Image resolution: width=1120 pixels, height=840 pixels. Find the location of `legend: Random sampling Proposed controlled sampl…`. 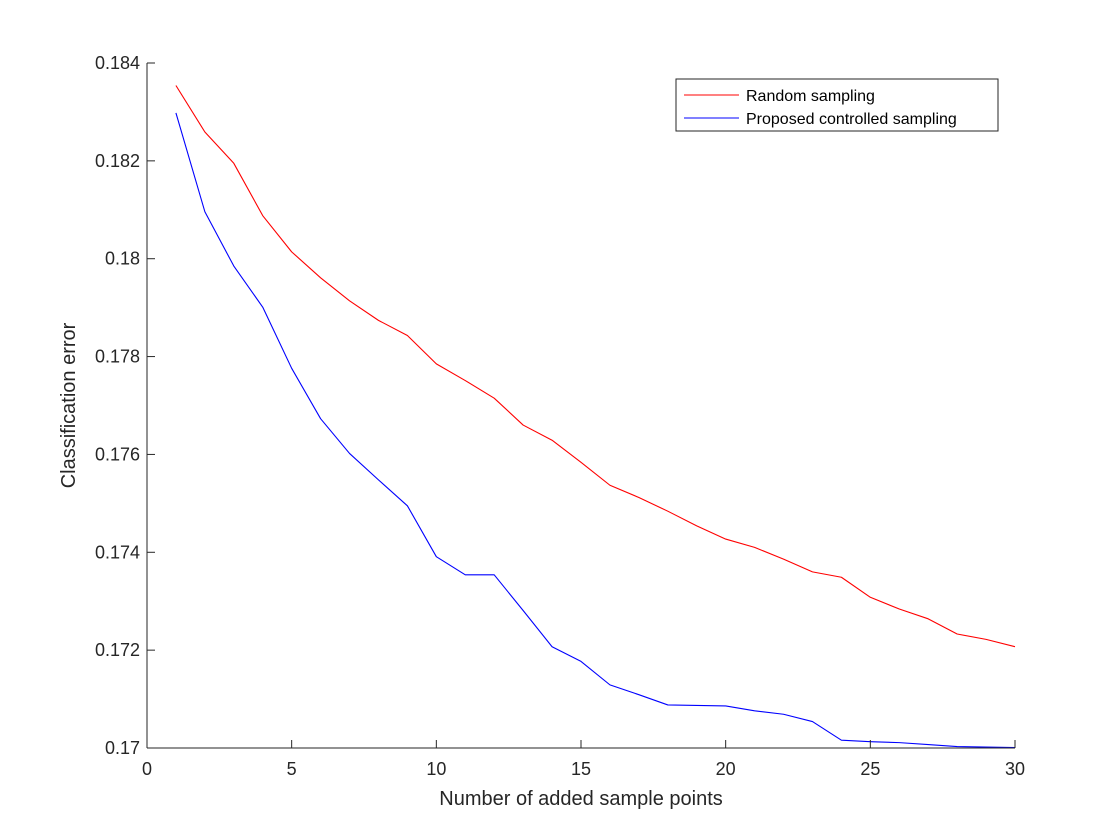

legend: Random sampling Proposed controlled sampl… is located at coordinates (837, 105).